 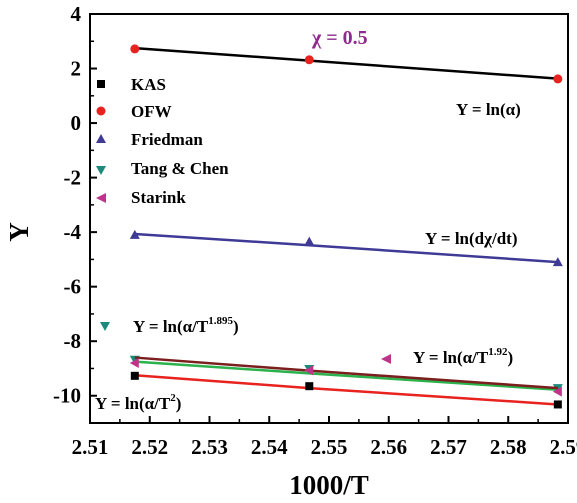 What do you see at coordinates (388, 447) in the screenshot?
I see `x-tick-label-5: 2.56` at bounding box center [388, 447].